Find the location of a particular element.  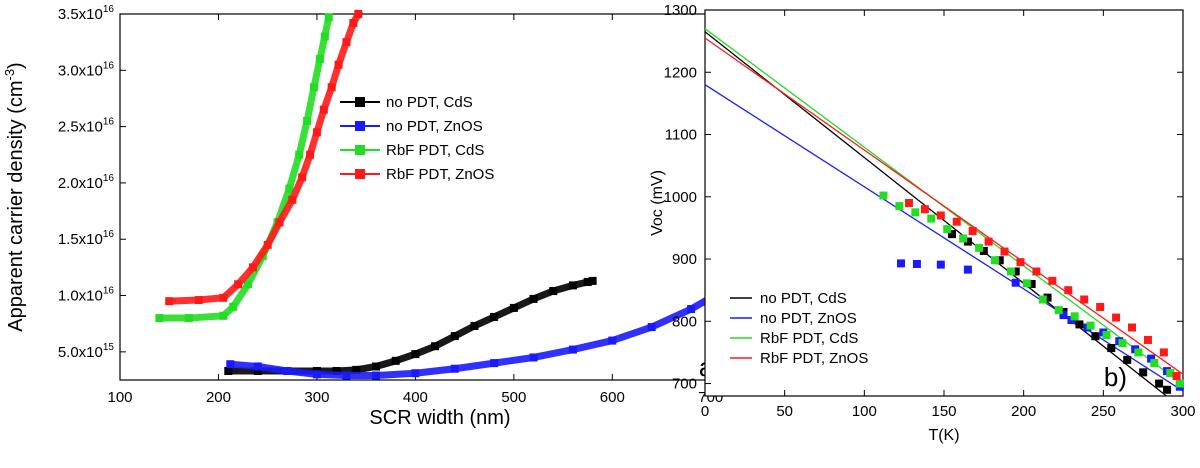

panel-b-x-tick-label: 150 is located at coordinates (943, 411).